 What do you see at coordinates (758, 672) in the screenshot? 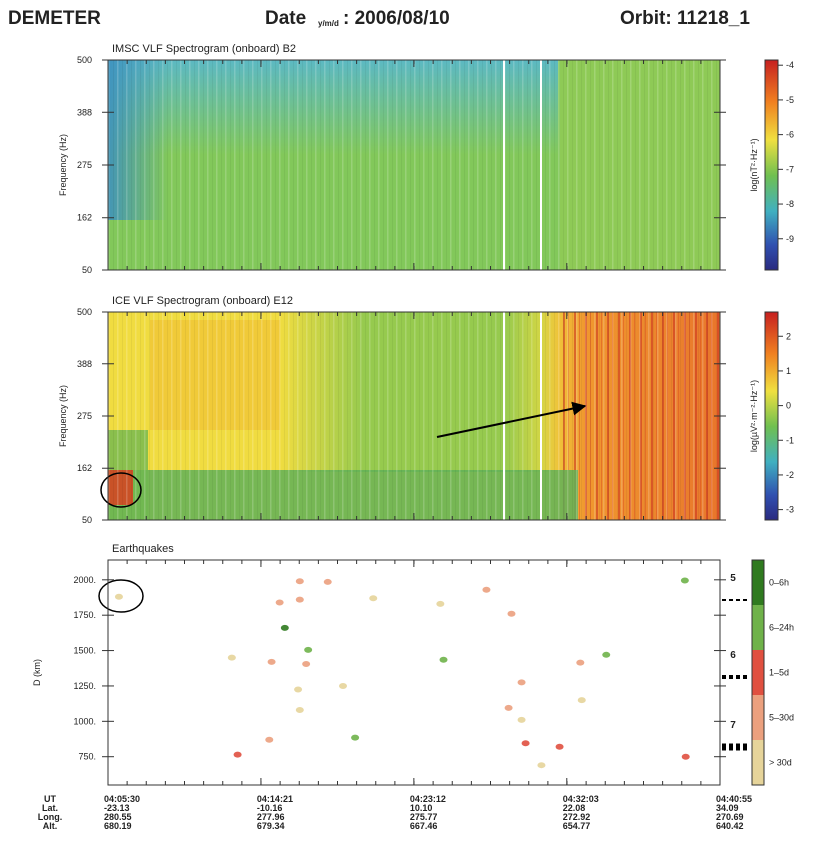
I see `legend-frame` at bounding box center [758, 672].